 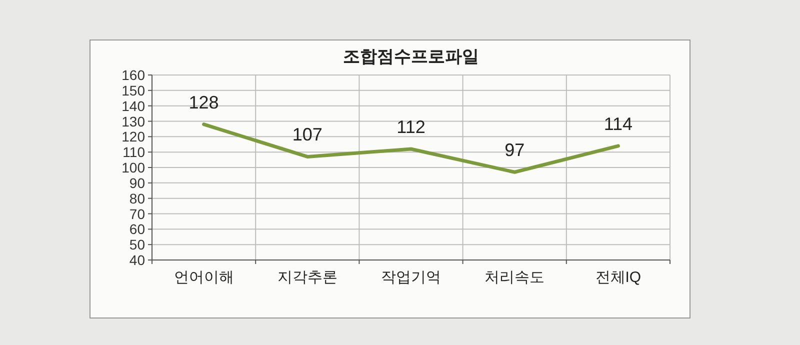 What do you see at coordinates (411, 127) in the screenshot?
I see `data-label: 112` at bounding box center [411, 127].